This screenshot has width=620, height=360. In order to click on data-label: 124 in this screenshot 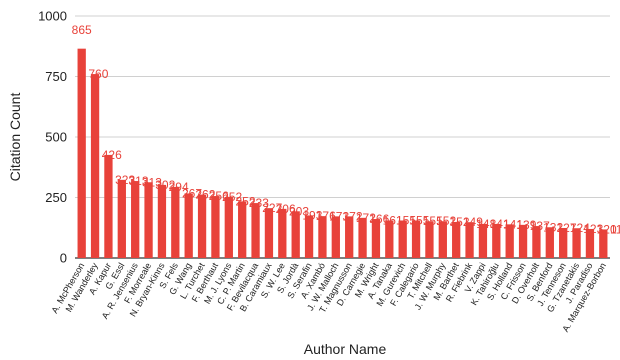, I will do `click(580, 228)`.